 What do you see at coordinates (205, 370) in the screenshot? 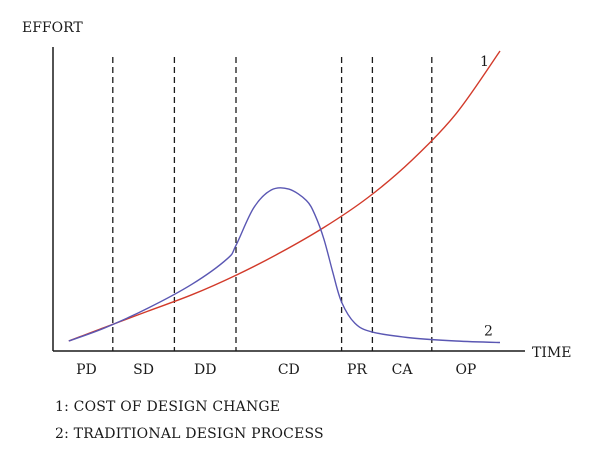
I see `phase-label-dd: DD` at bounding box center [205, 370].